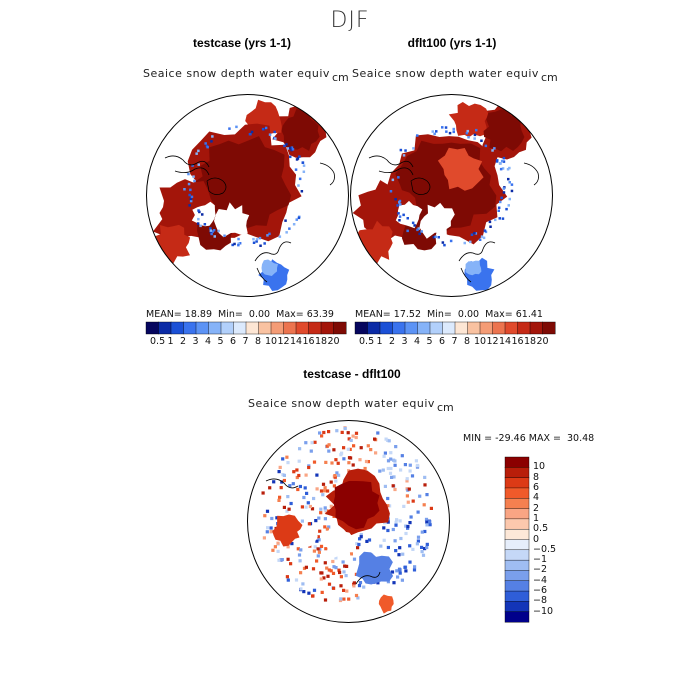 The height and width of the screenshot is (700, 700). Describe the element at coordinates (379, 341) in the screenshot. I see `colorbar-tick-label: 1` at that location.